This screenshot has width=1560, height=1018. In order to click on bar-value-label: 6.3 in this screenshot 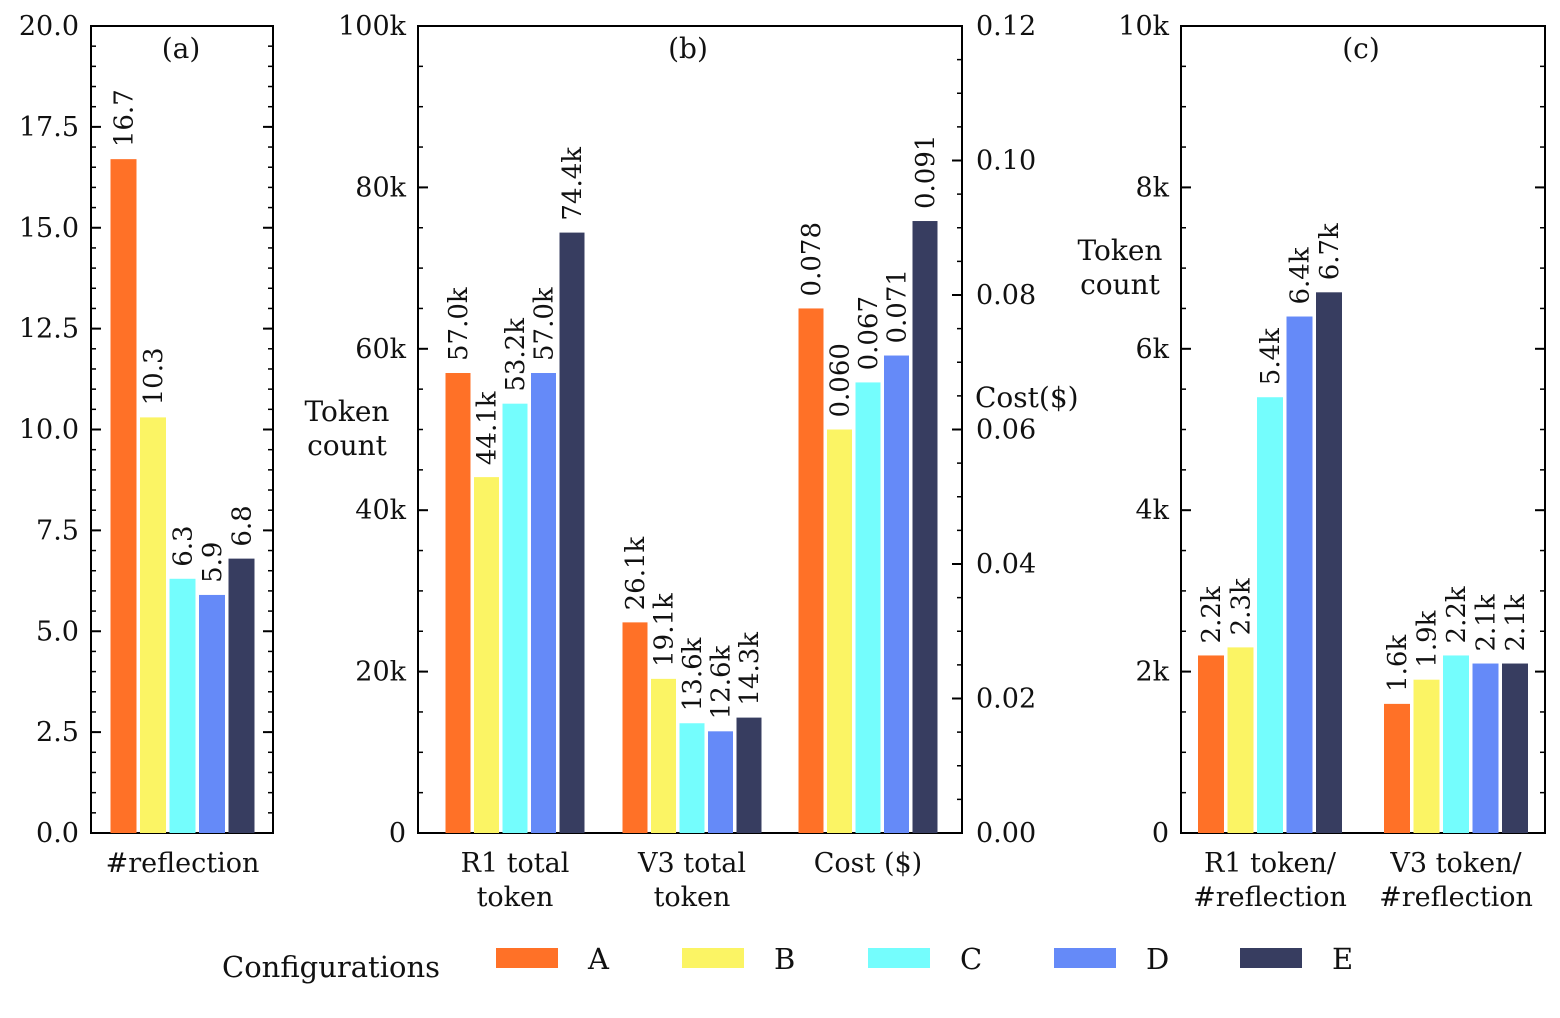, I will do `click(184, 545)`.